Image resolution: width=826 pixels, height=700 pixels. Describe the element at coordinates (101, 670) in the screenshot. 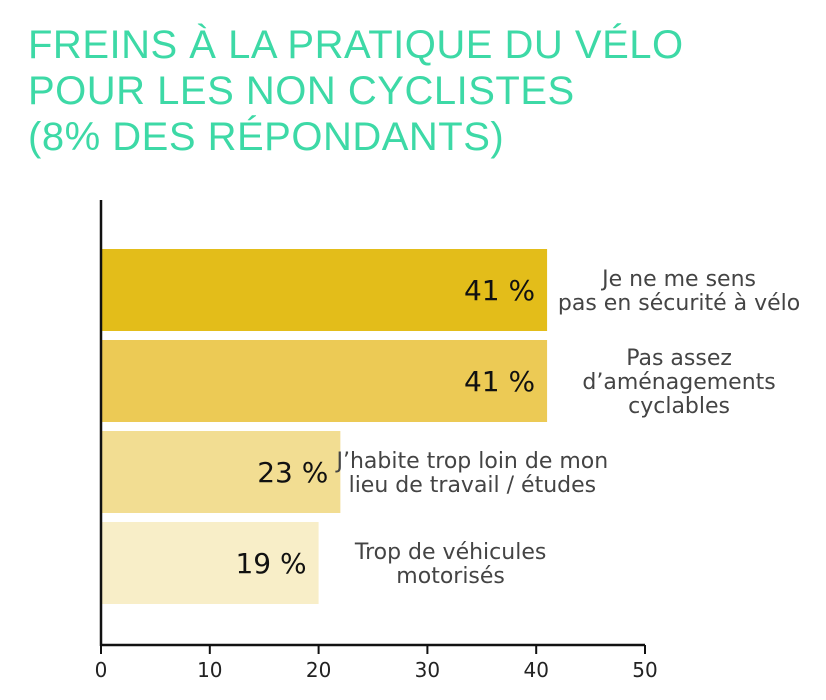

I see `x-tick-label-0: 0` at that location.